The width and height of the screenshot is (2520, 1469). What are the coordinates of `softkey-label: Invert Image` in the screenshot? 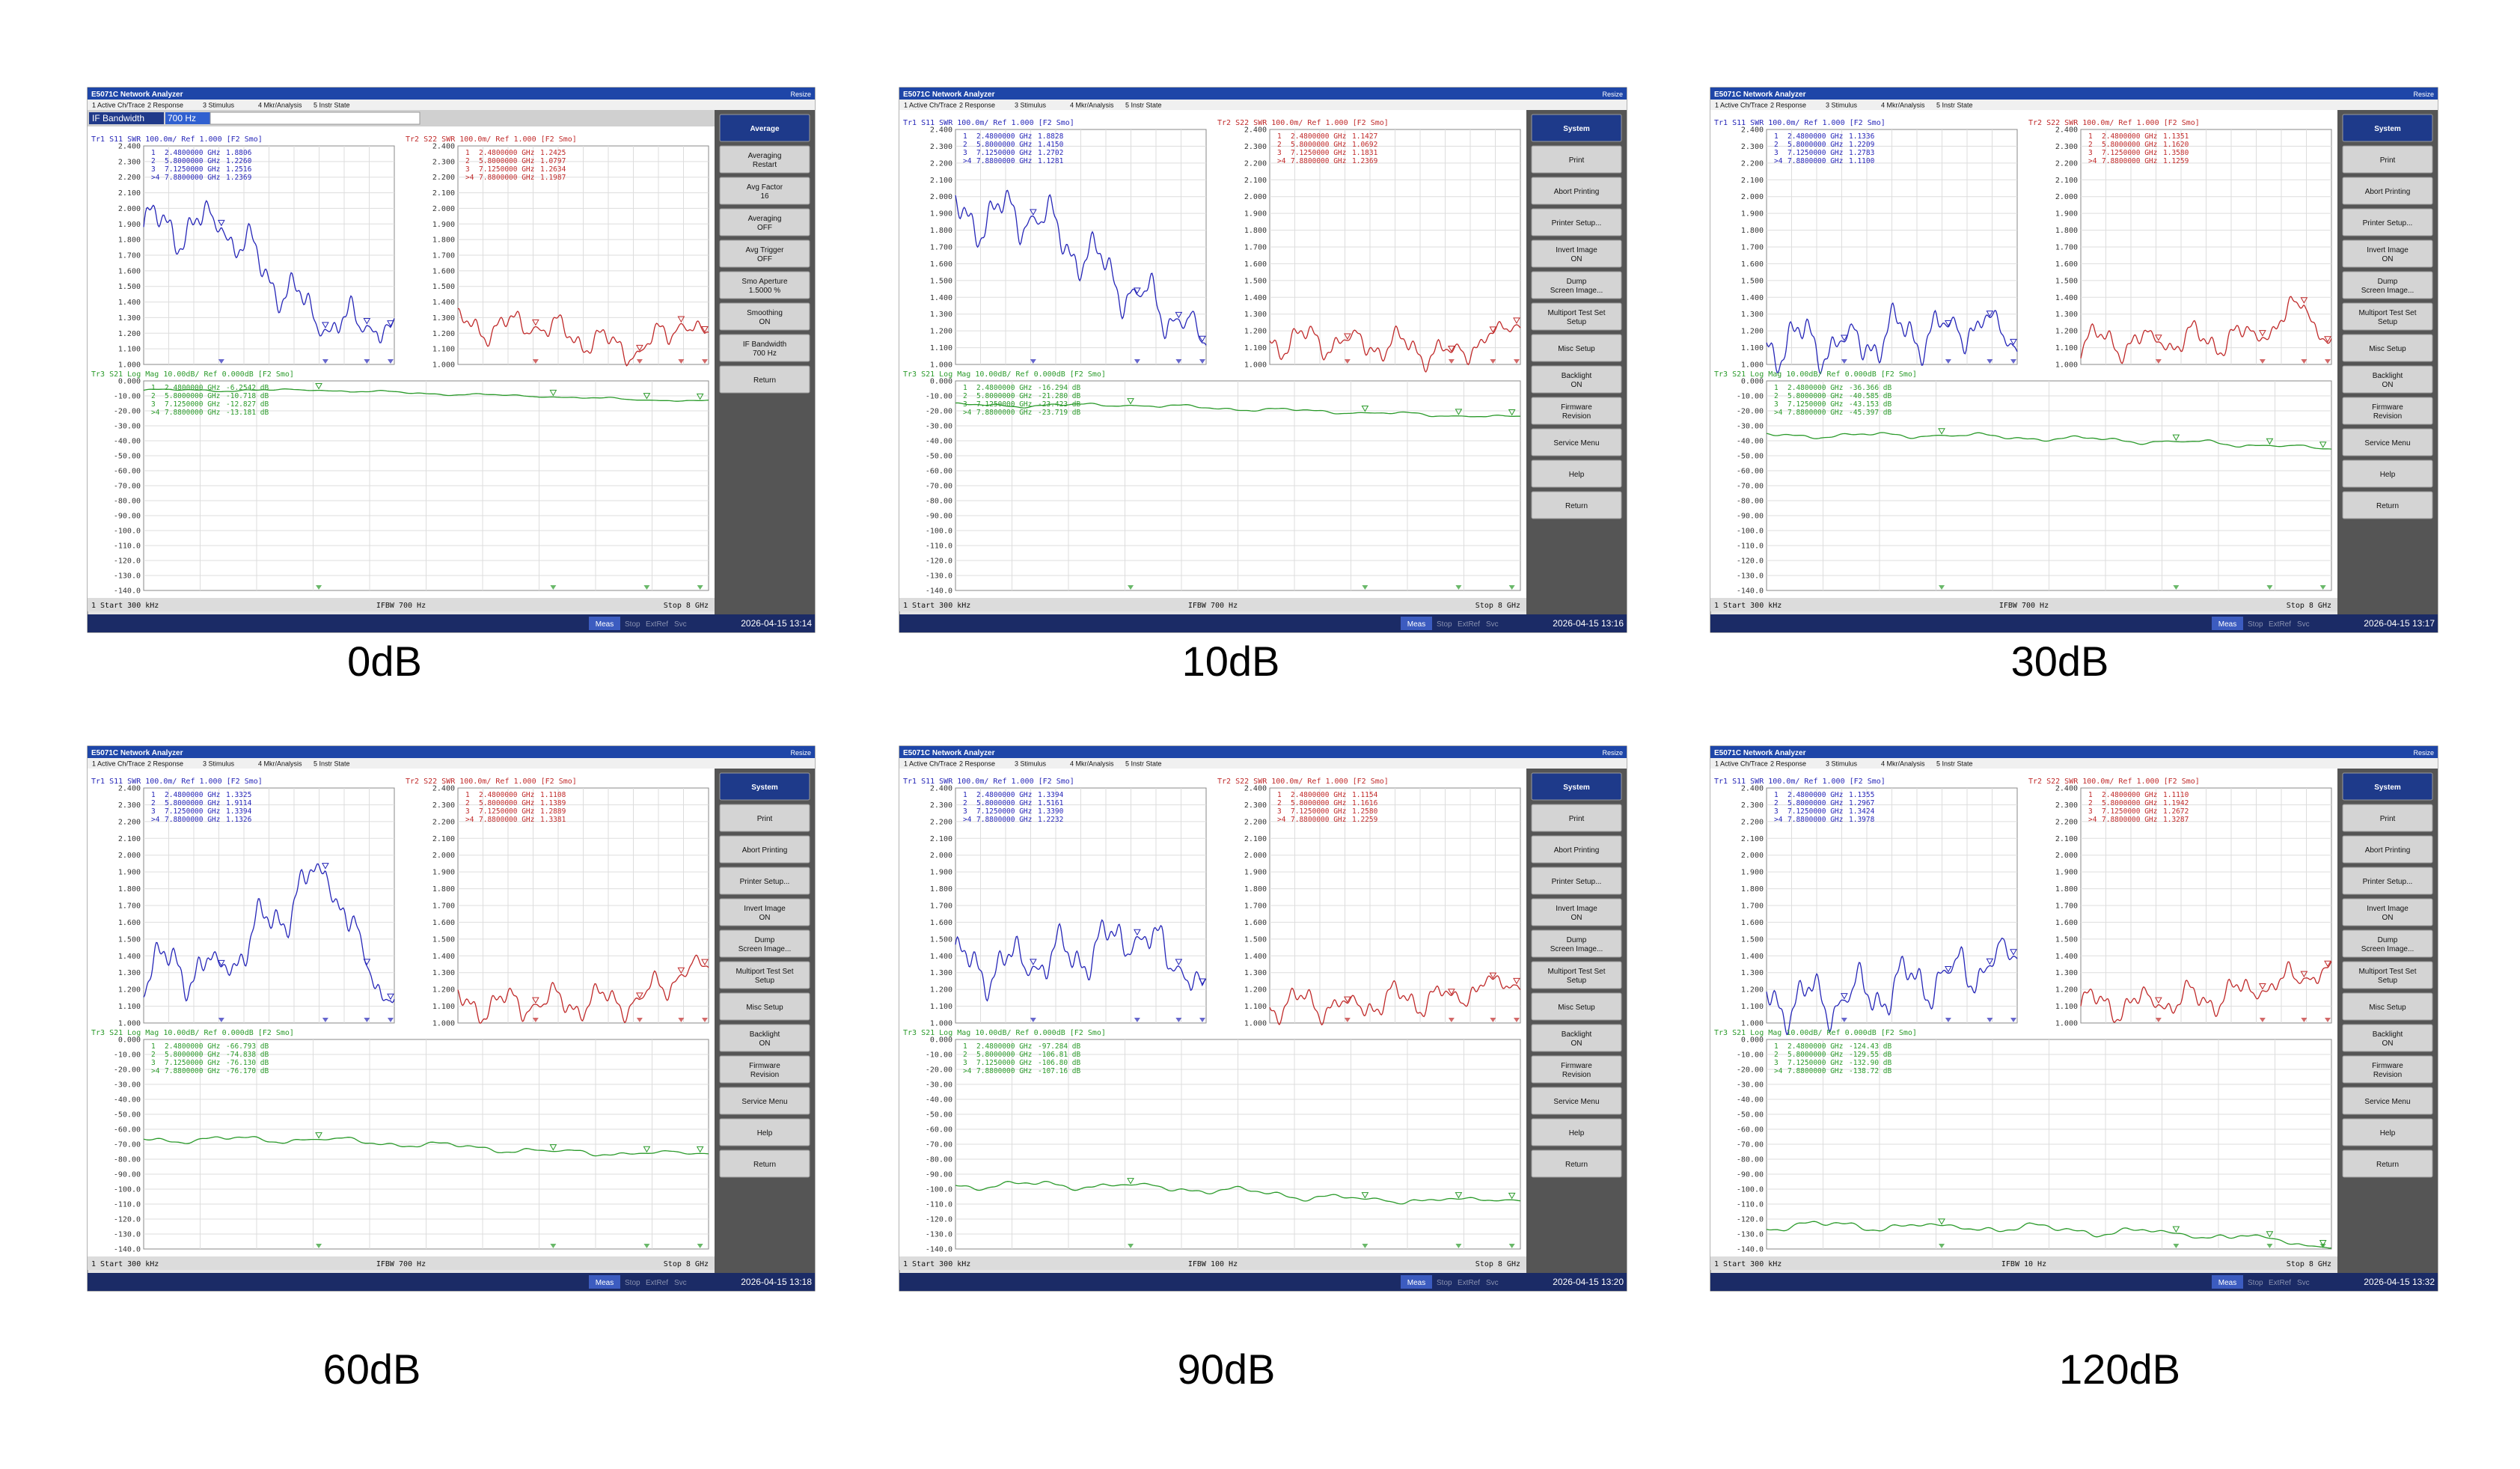 It's located at (2388, 250).